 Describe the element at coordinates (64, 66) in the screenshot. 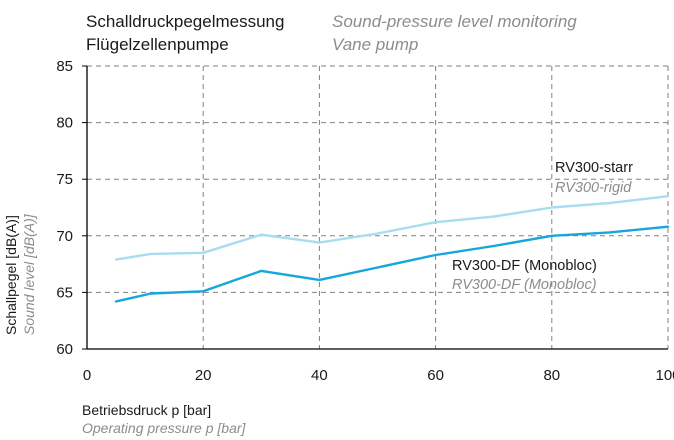

I see `y-tick-label: 85` at that location.